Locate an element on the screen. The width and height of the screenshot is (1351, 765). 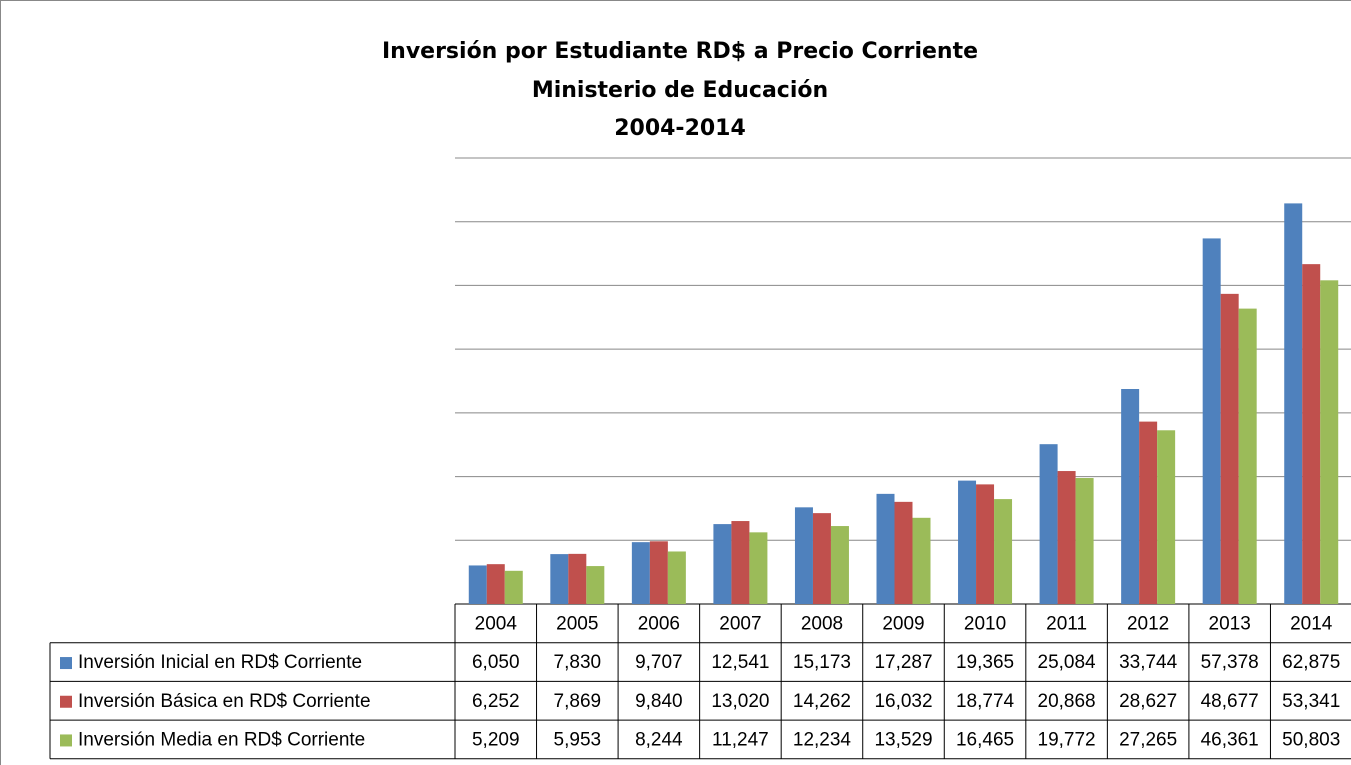
table-value: 17,287 is located at coordinates (903, 662).